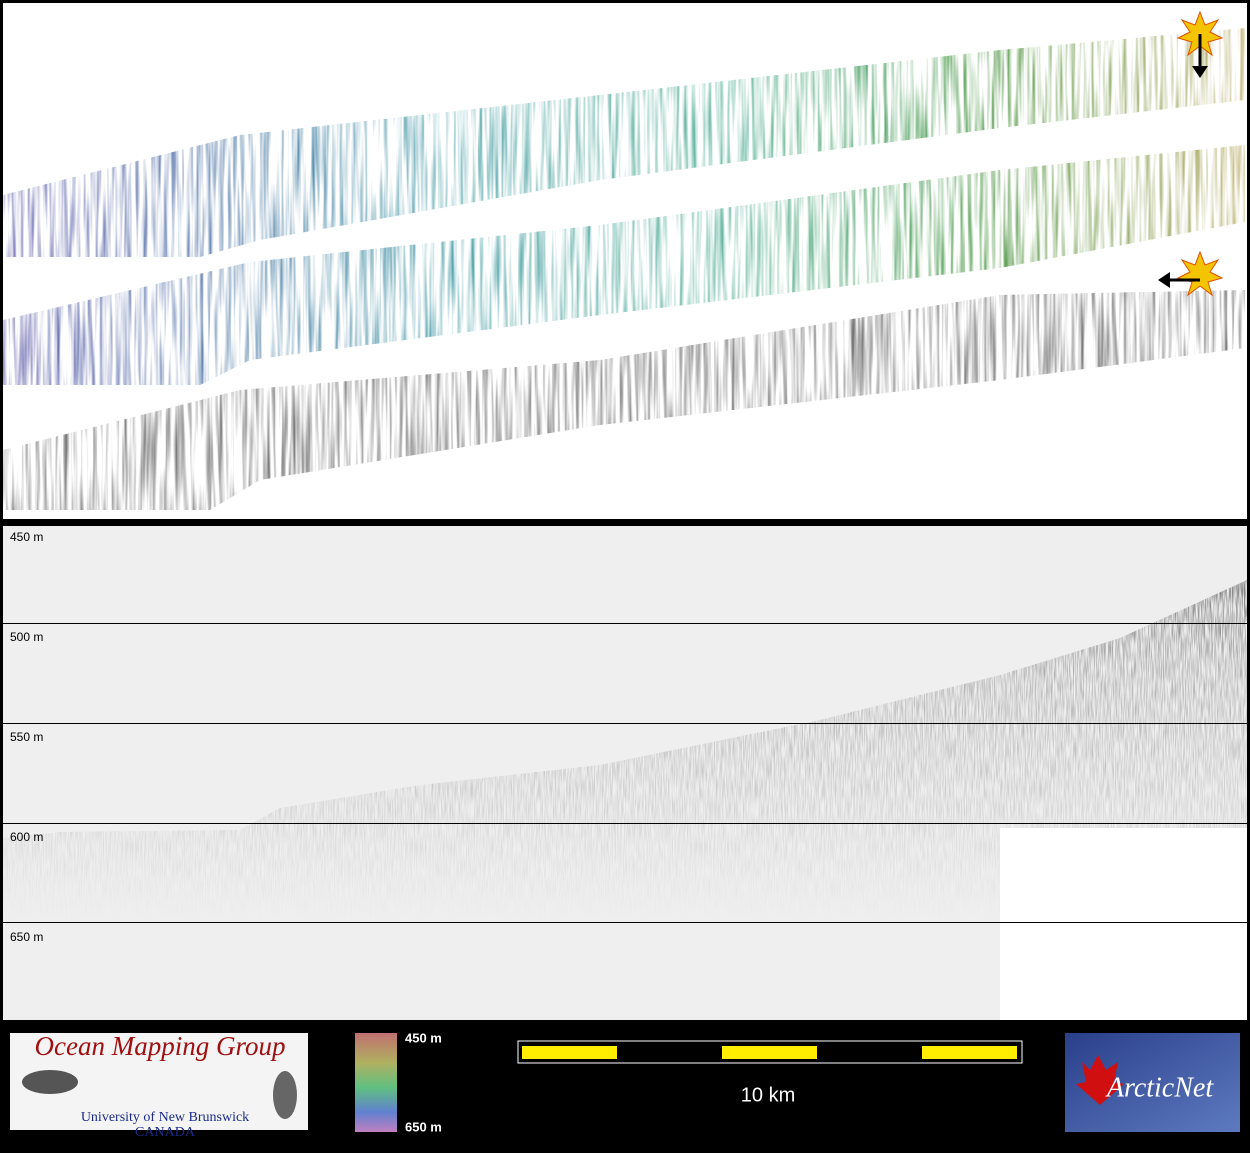 This screenshot has width=1250, height=1153. I want to click on depth-label: 550 m, so click(26, 737).